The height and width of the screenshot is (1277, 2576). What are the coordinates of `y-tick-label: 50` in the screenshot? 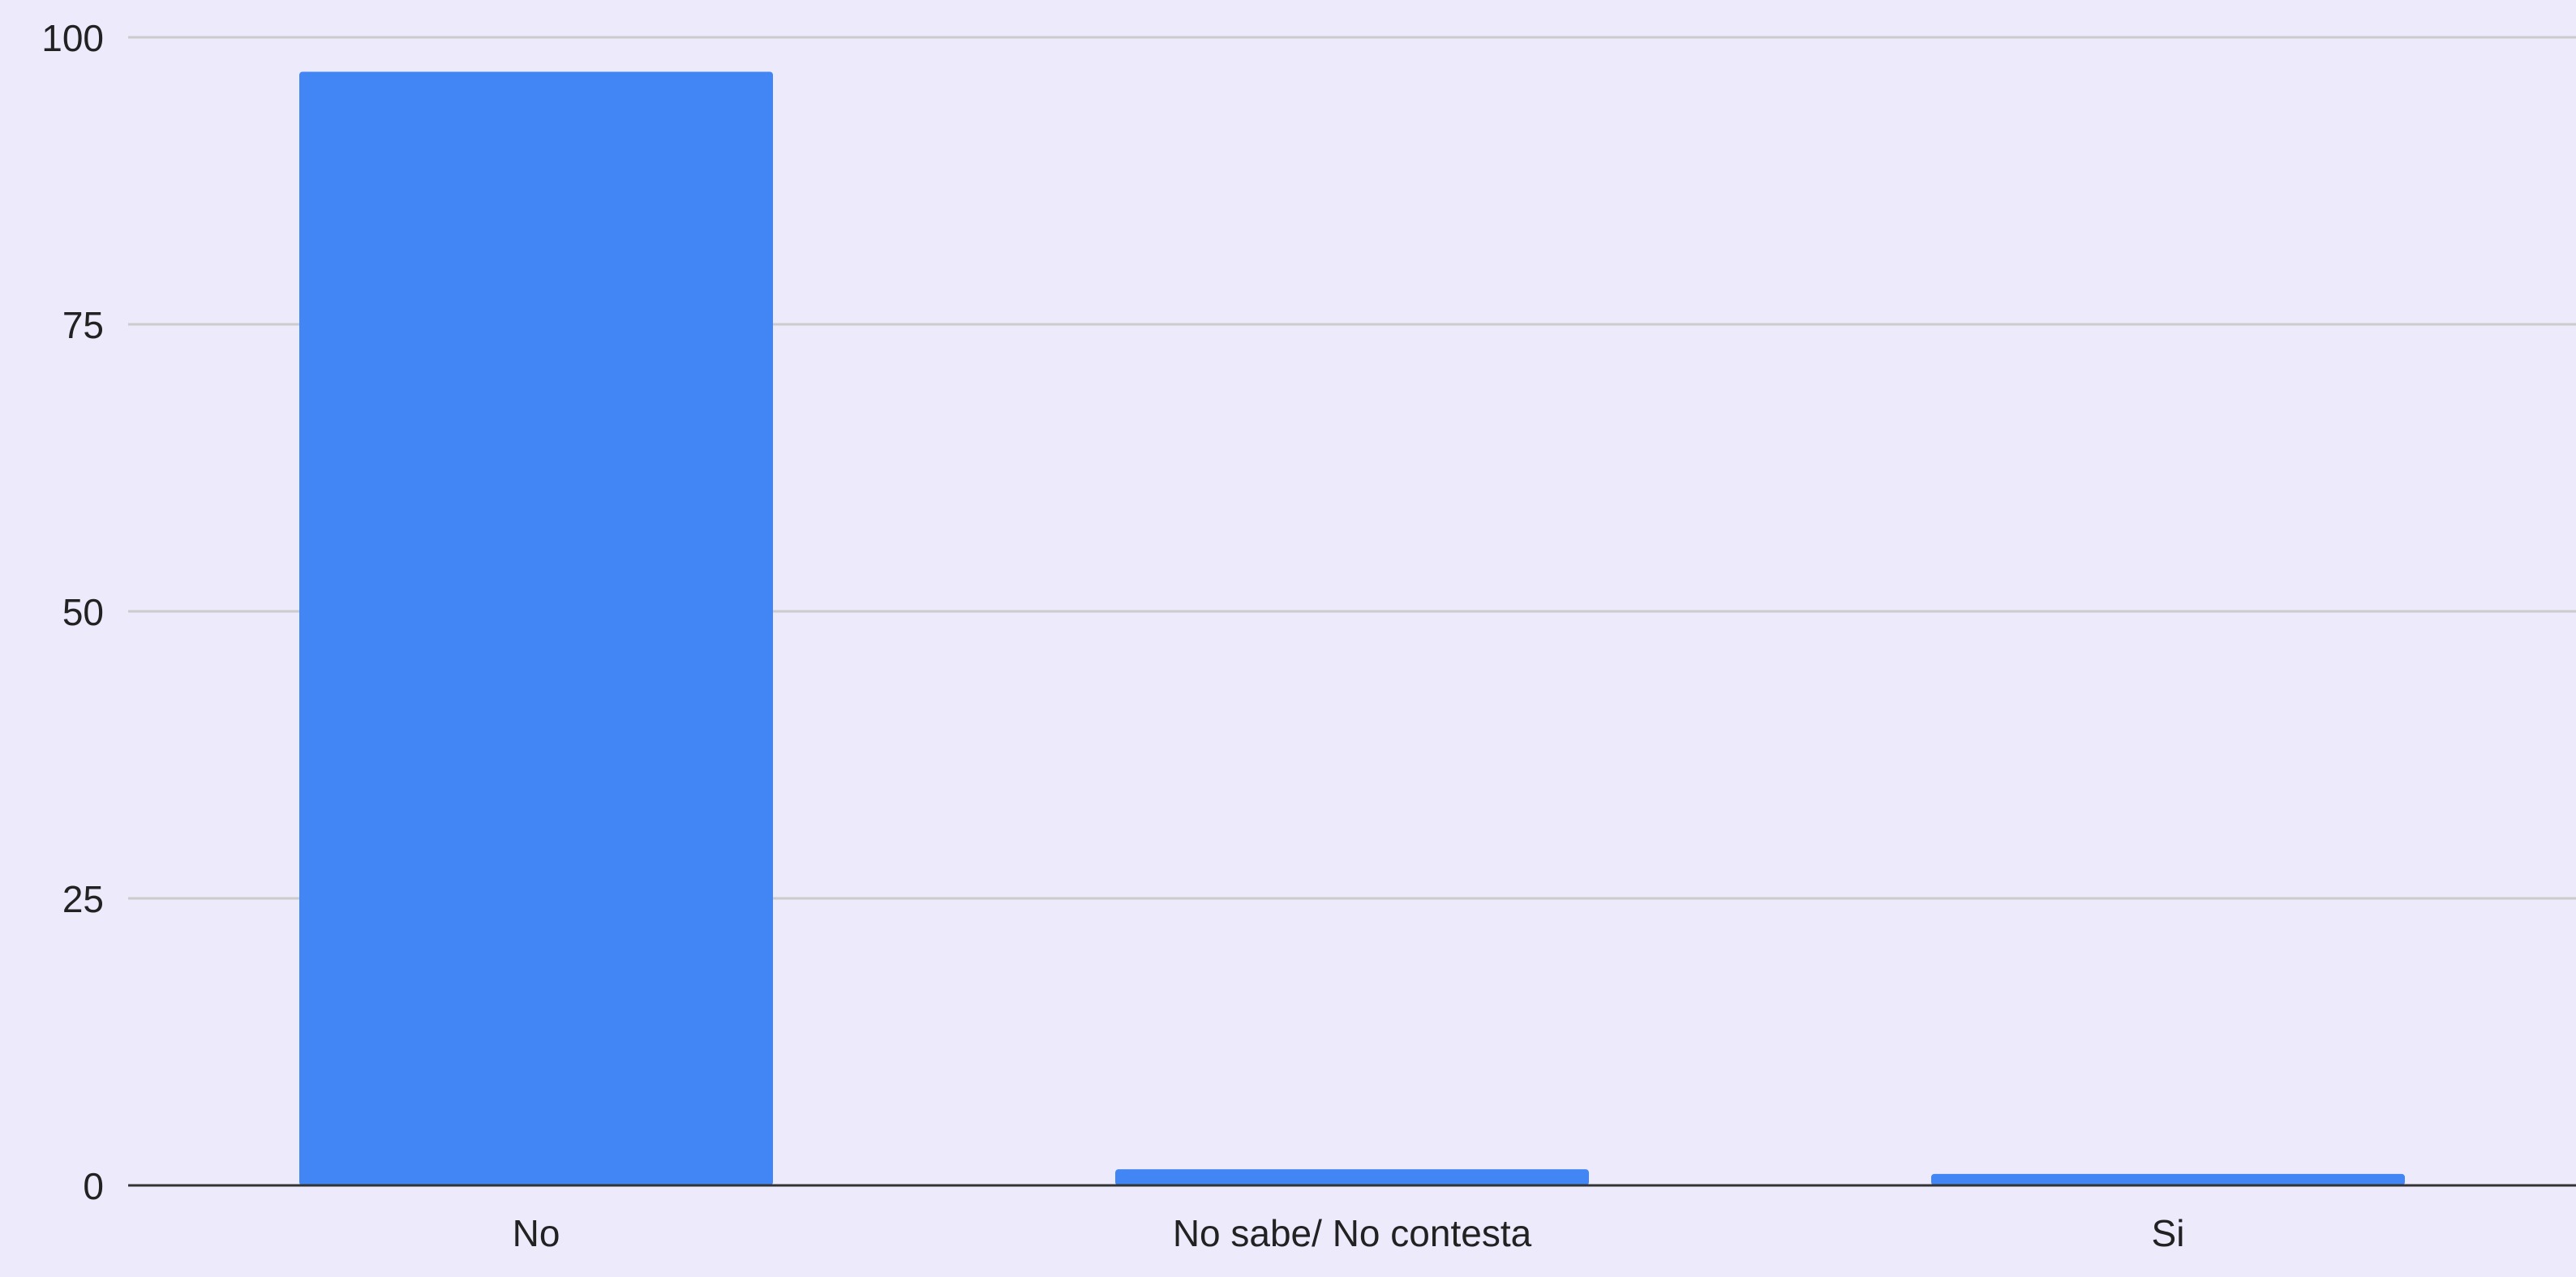 It's located at (83, 612).